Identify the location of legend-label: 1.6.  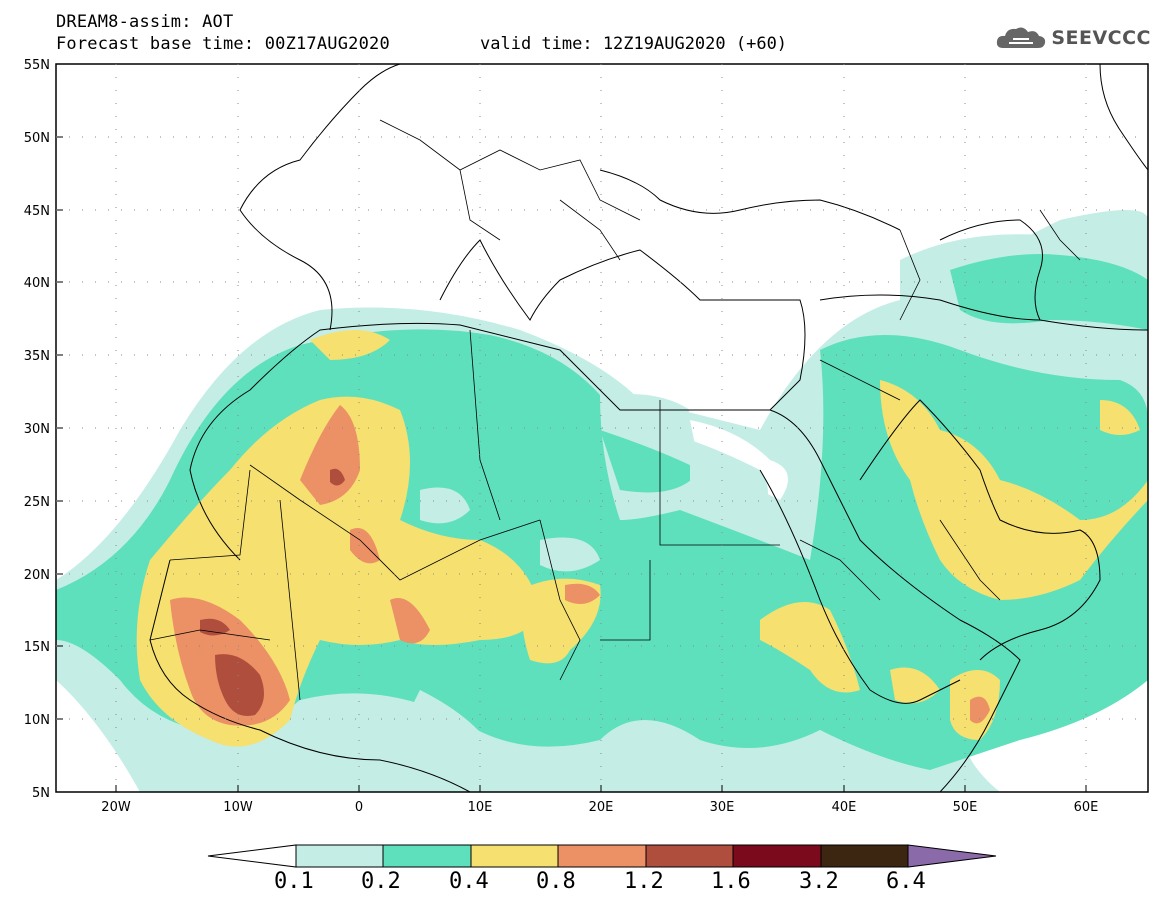
(731, 881).